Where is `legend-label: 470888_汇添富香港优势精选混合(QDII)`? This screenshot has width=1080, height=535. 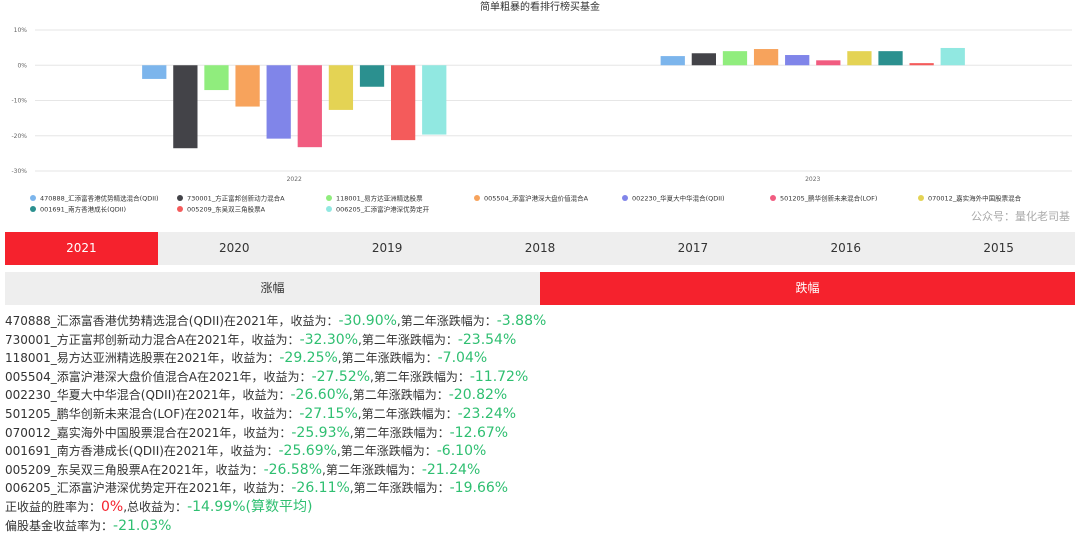 legend-label: 470888_汇添富香港优势精选混合(QDII) is located at coordinates (99, 198).